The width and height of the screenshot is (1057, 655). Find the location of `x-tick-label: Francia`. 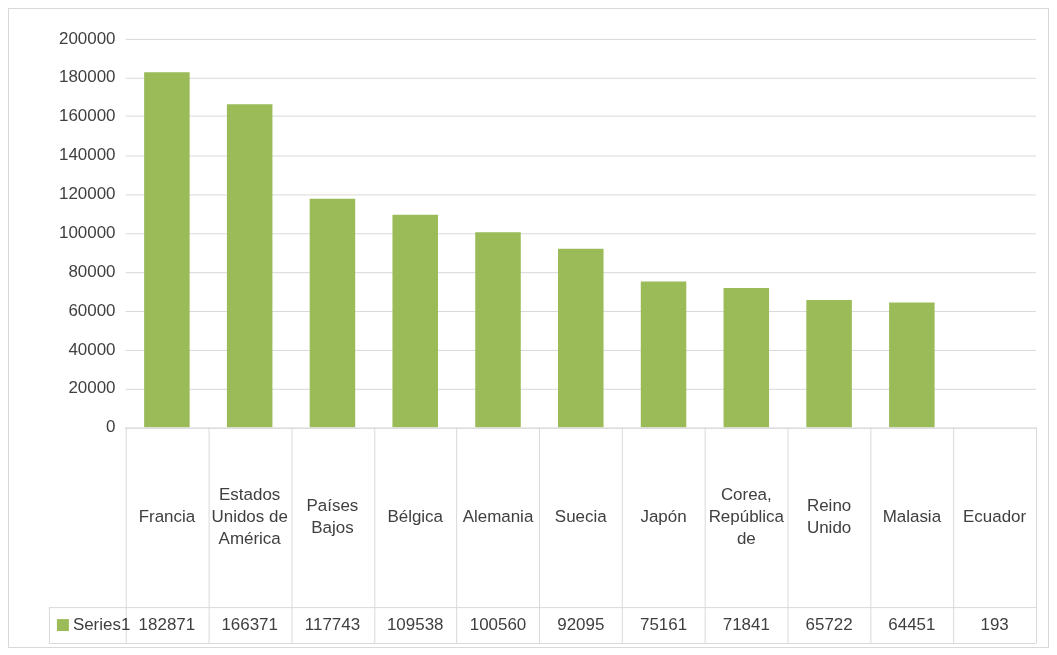

x-tick-label: Francia is located at coordinates (167, 517).